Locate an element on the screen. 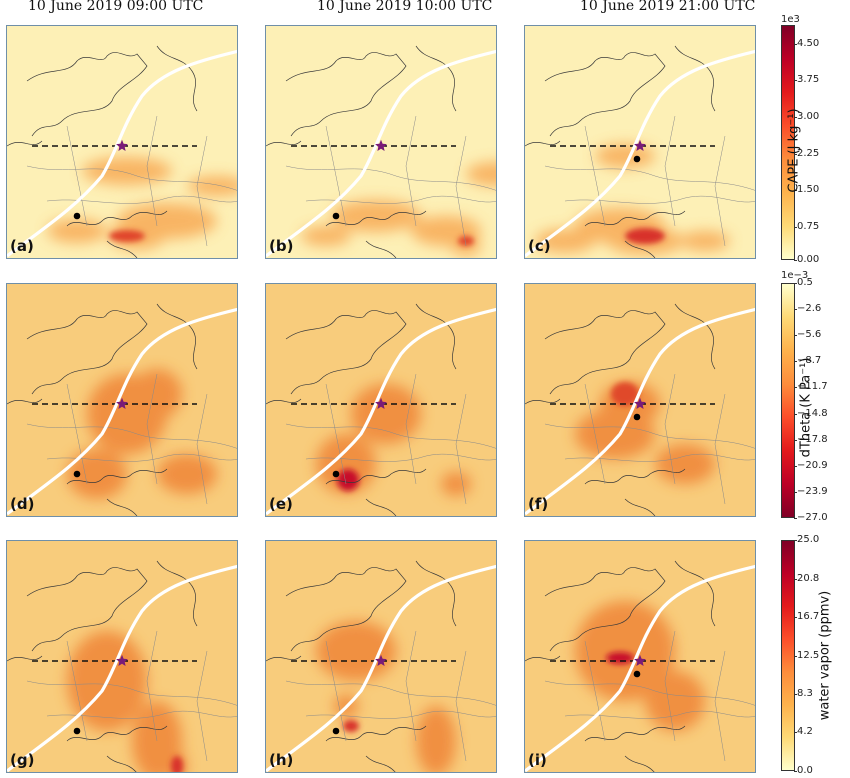  water-vapor-colorbar is located at coordinates (788, 655).